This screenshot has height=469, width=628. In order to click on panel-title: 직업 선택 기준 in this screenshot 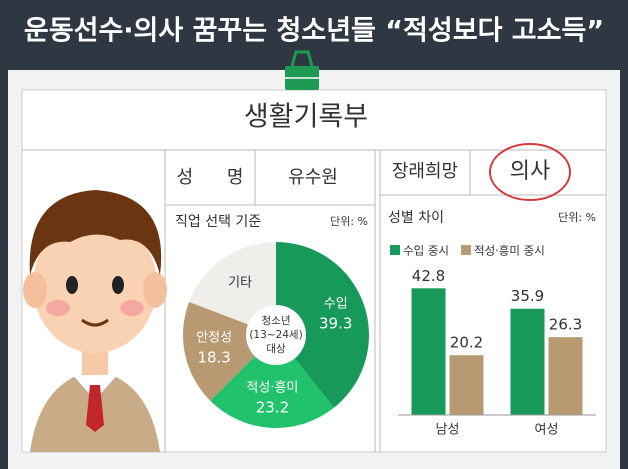, I will do `click(218, 222)`.